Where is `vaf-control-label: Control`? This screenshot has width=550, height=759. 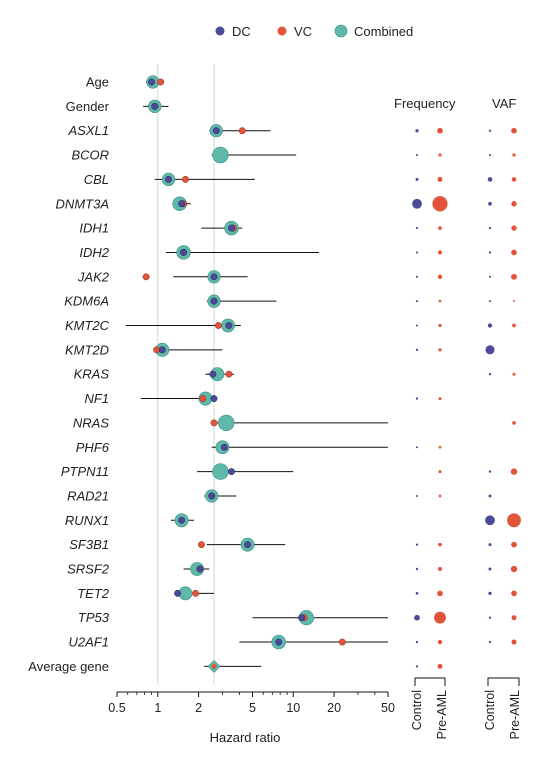 vaf-control-label: Control is located at coordinates (490, 710).